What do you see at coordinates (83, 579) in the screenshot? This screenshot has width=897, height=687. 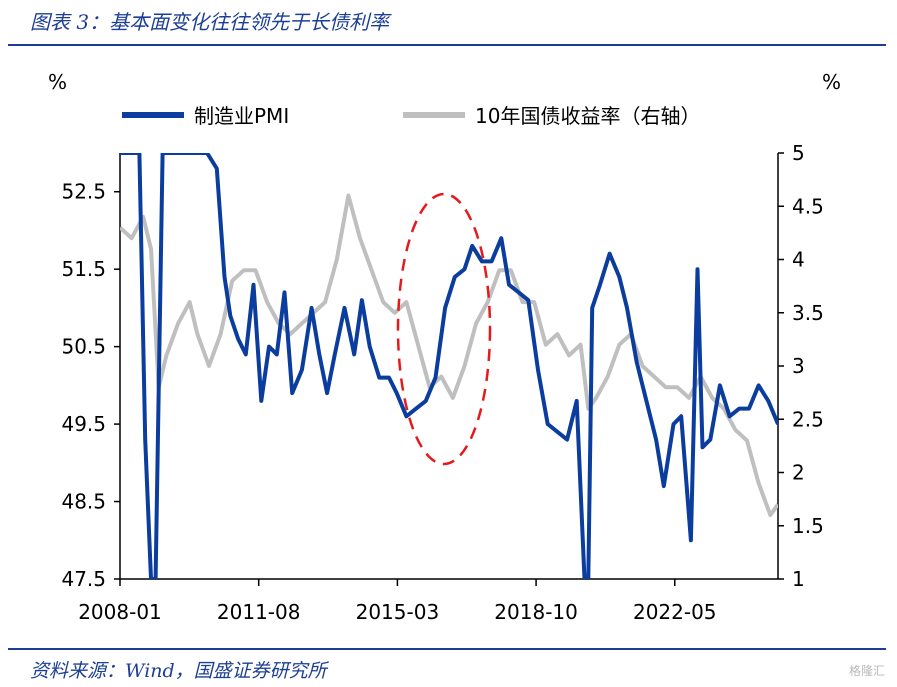 I see `left-tick-label: 47.5` at bounding box center [83, 579].